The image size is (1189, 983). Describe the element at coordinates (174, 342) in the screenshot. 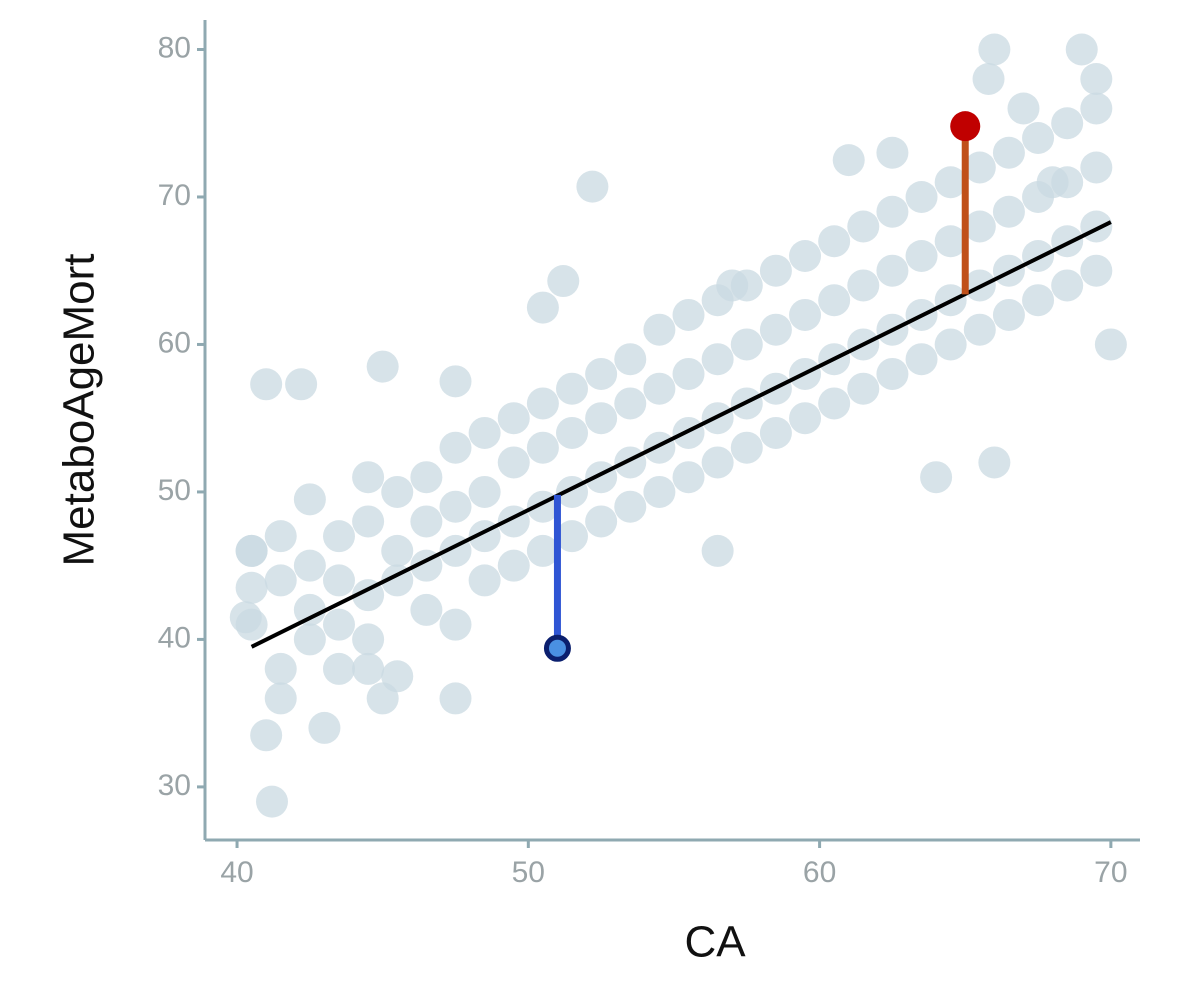

I see `y-tick-label: 60` at that location.